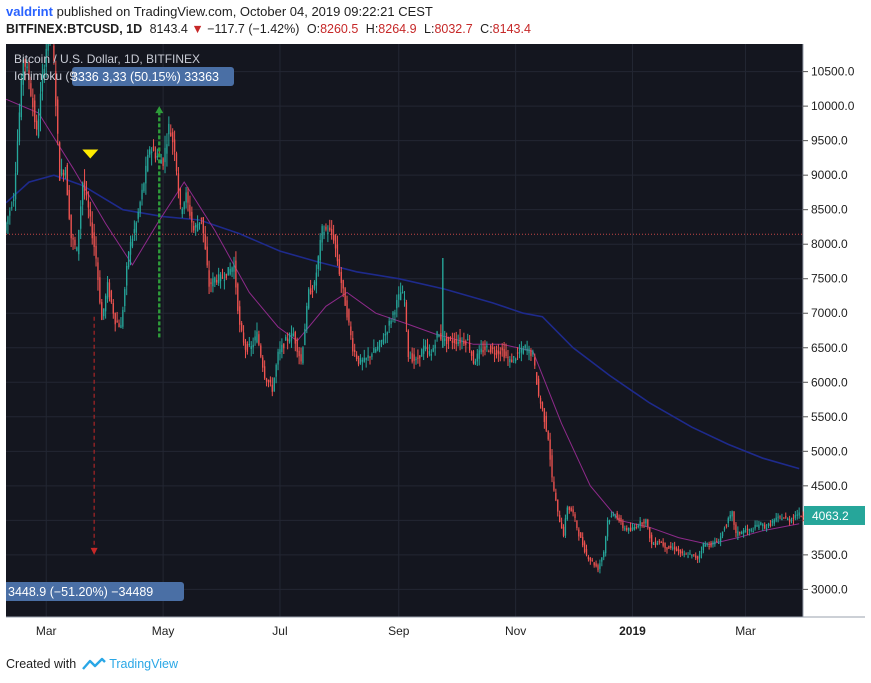  I want to click on indicator-label: Ichimoku (9, so click(45, 76).